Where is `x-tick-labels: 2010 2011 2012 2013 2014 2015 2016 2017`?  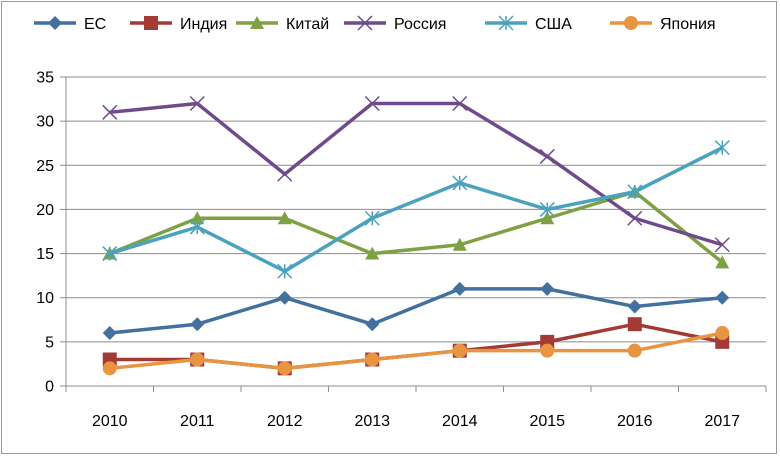
x-tick-labels: 2010 2011 2012 2013 2014 2015 2016 2017 is located at coordinates (416, 421).